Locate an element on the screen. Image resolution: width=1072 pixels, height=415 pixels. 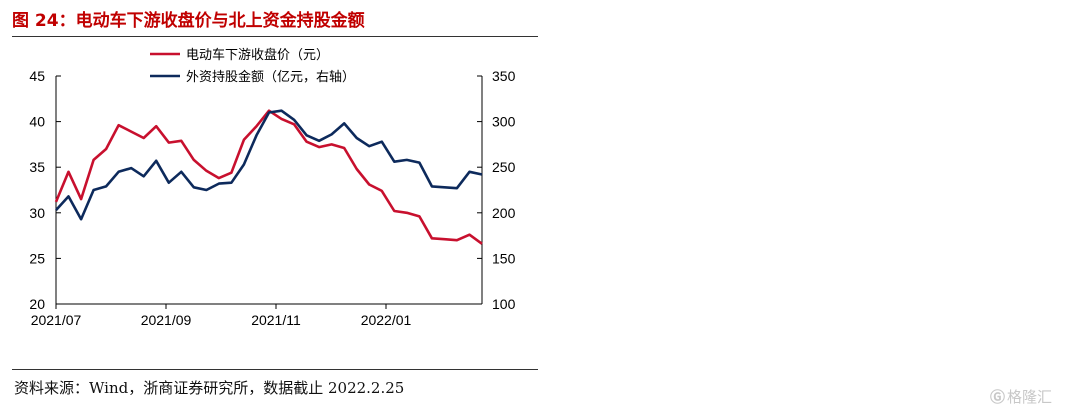
left-axis-tick-label: 45 is located at coordinates (37, 76).